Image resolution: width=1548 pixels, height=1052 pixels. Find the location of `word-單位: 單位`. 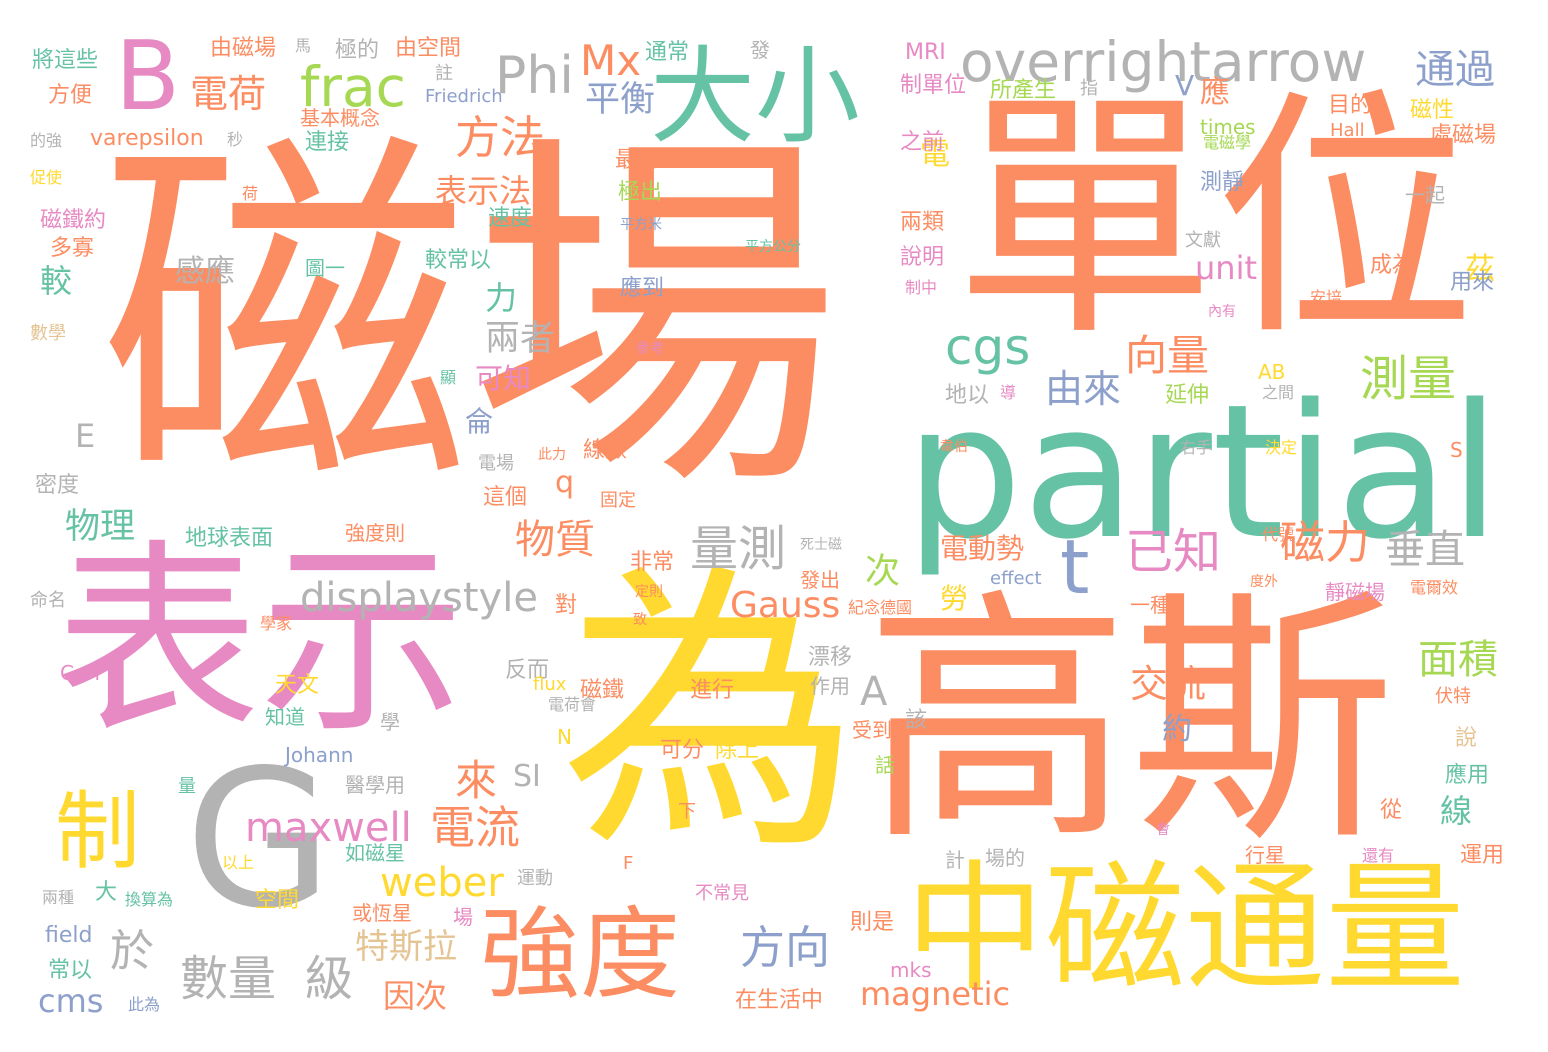

word-單位: 單位 is located at coordinates (1215, 220).